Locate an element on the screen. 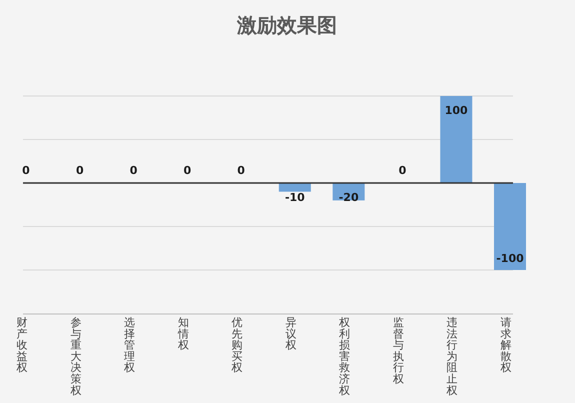 The width and height of the screenshot is (575, 403). x-tick-label: 异议权 is located at coordinates (290, 334).